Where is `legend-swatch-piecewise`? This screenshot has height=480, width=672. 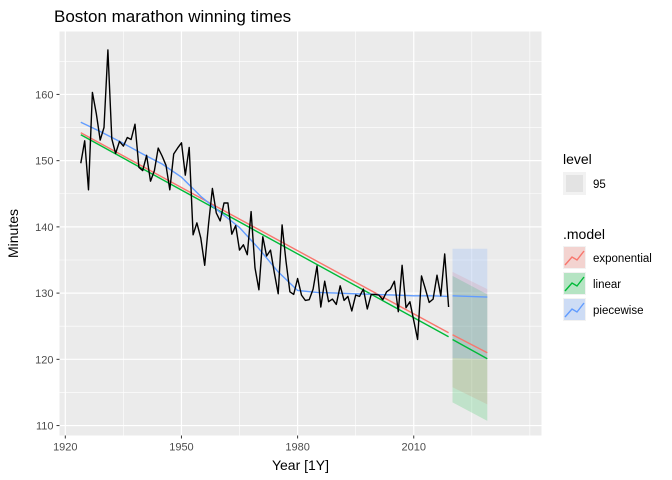 legend-swatch-piecewise is located at coordinates (574, 309).